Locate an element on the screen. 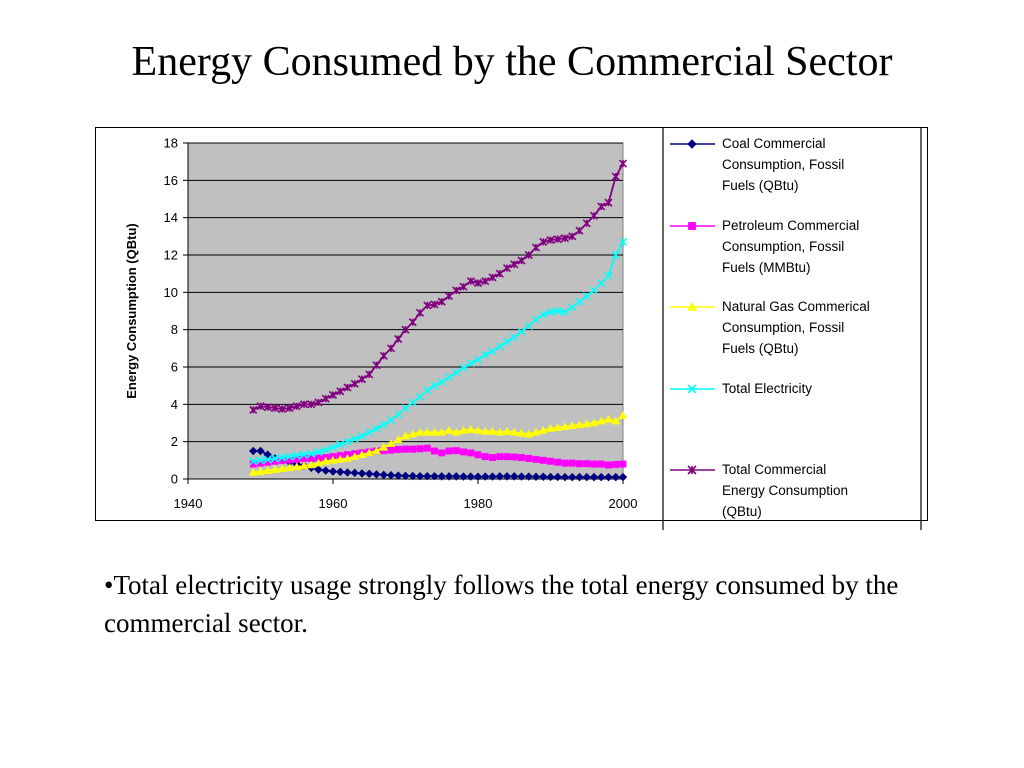 Image resolution: width=1024 pixels, height=768 pixels. y-tick-label: 10 is located at coordinates (171, 292).